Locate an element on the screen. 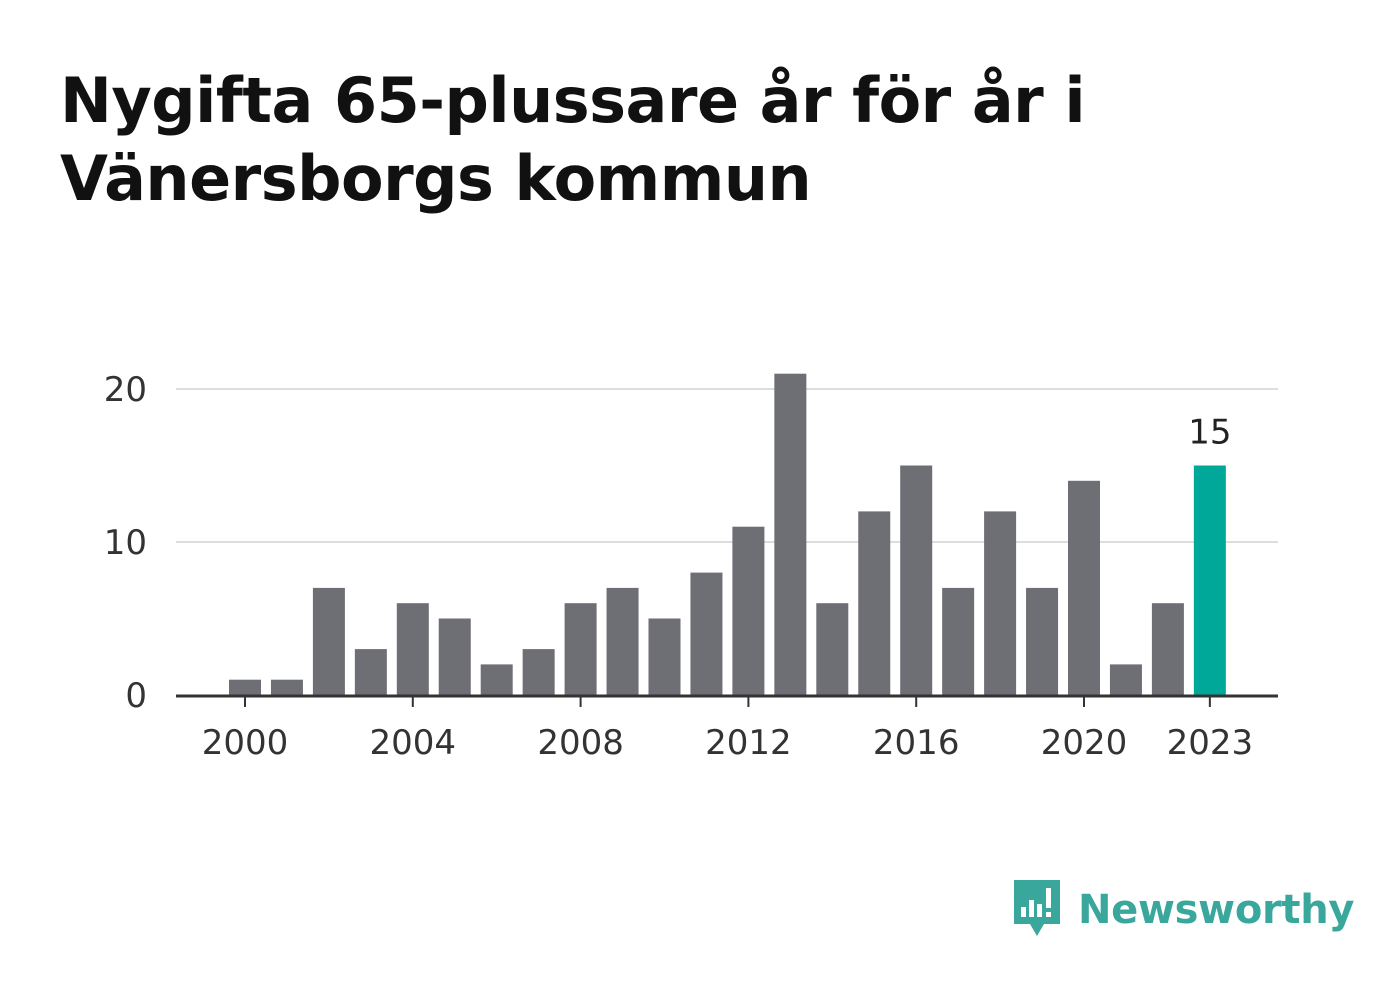 The width and height of the screenshot is (1382, 999). newsworthy-logo-icon is located at coordinates (1037, 908).